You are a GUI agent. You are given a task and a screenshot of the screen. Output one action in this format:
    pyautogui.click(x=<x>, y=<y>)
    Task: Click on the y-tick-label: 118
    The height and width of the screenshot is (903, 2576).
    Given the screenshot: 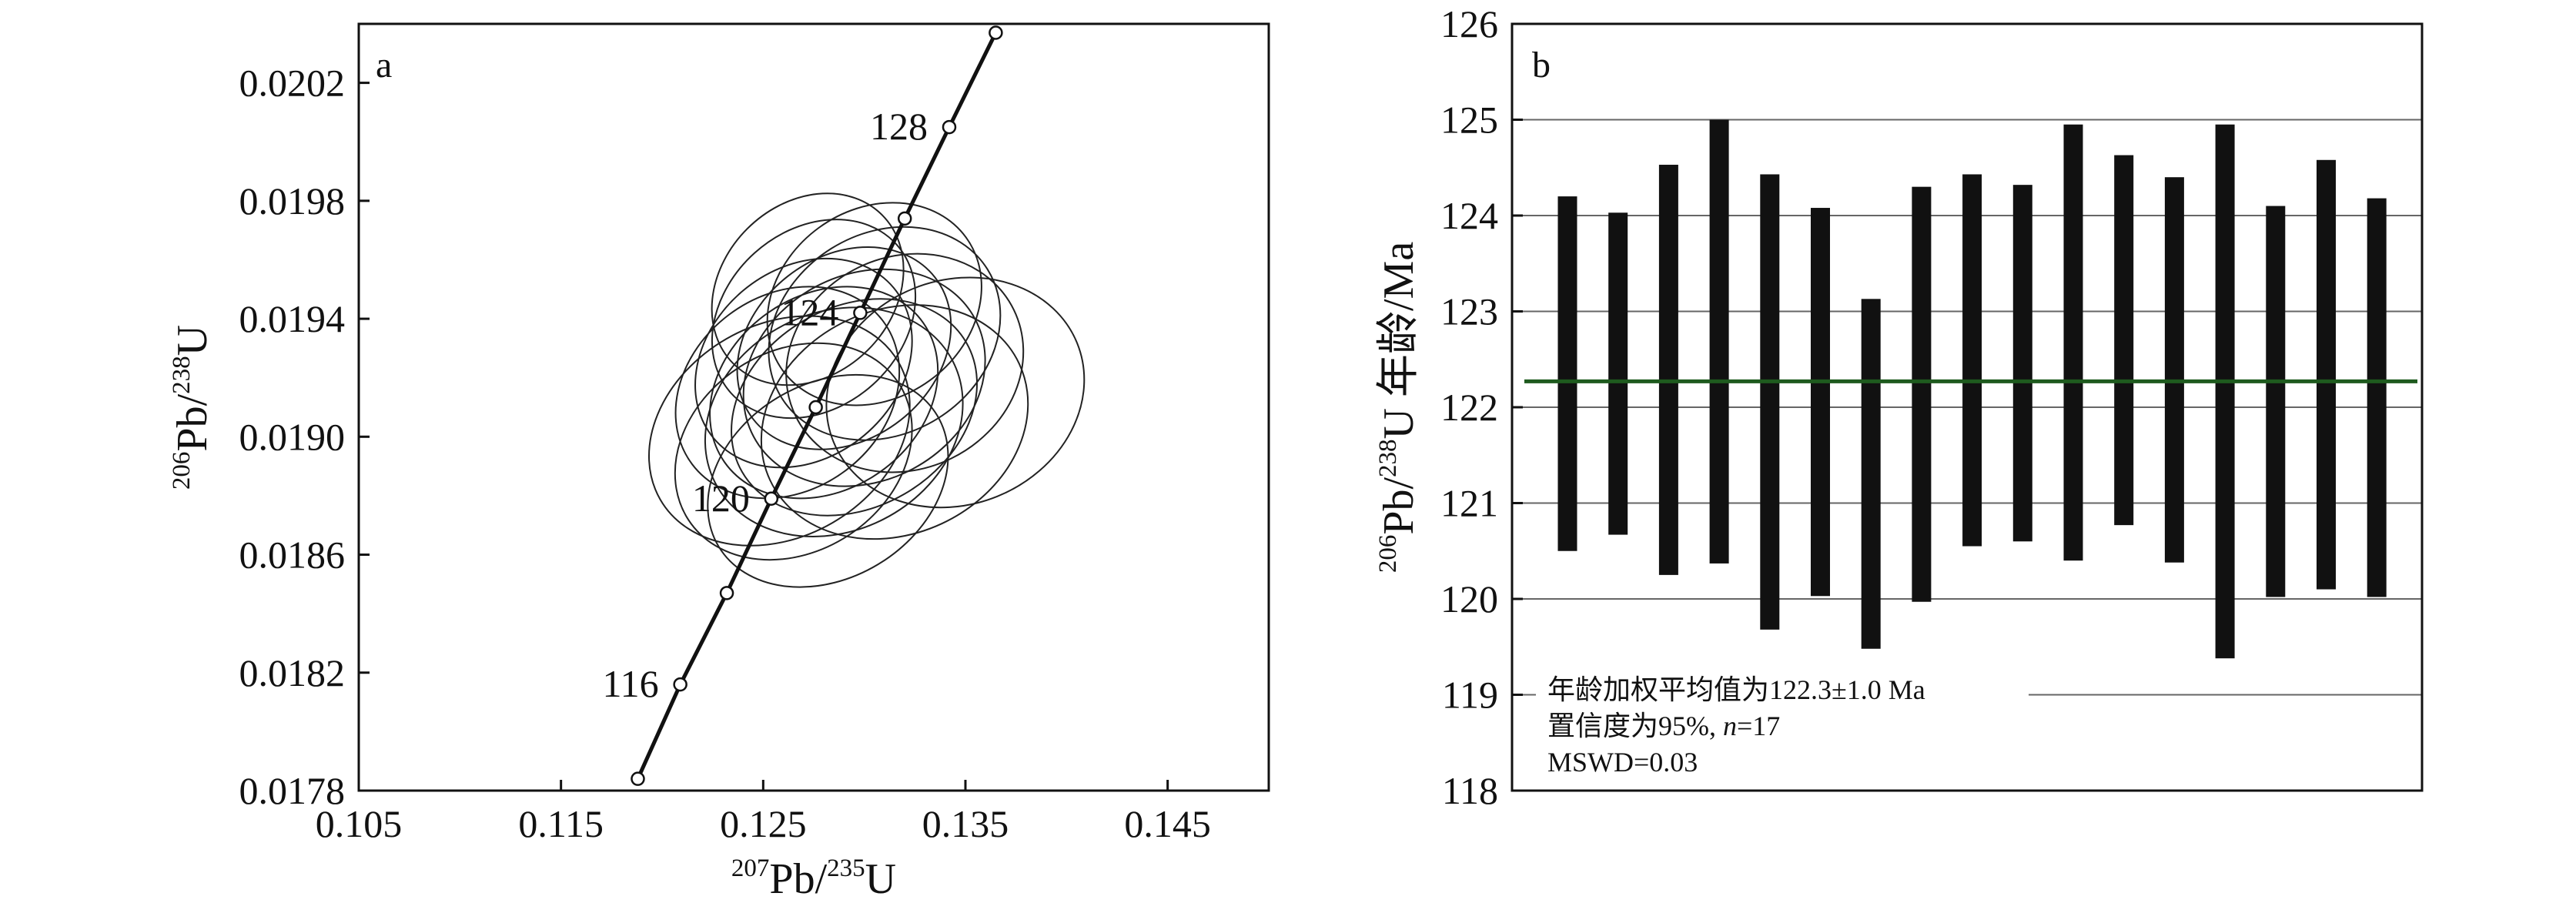 What is the action you would take?
    pyautogui.click(x=1470, y=790)
    